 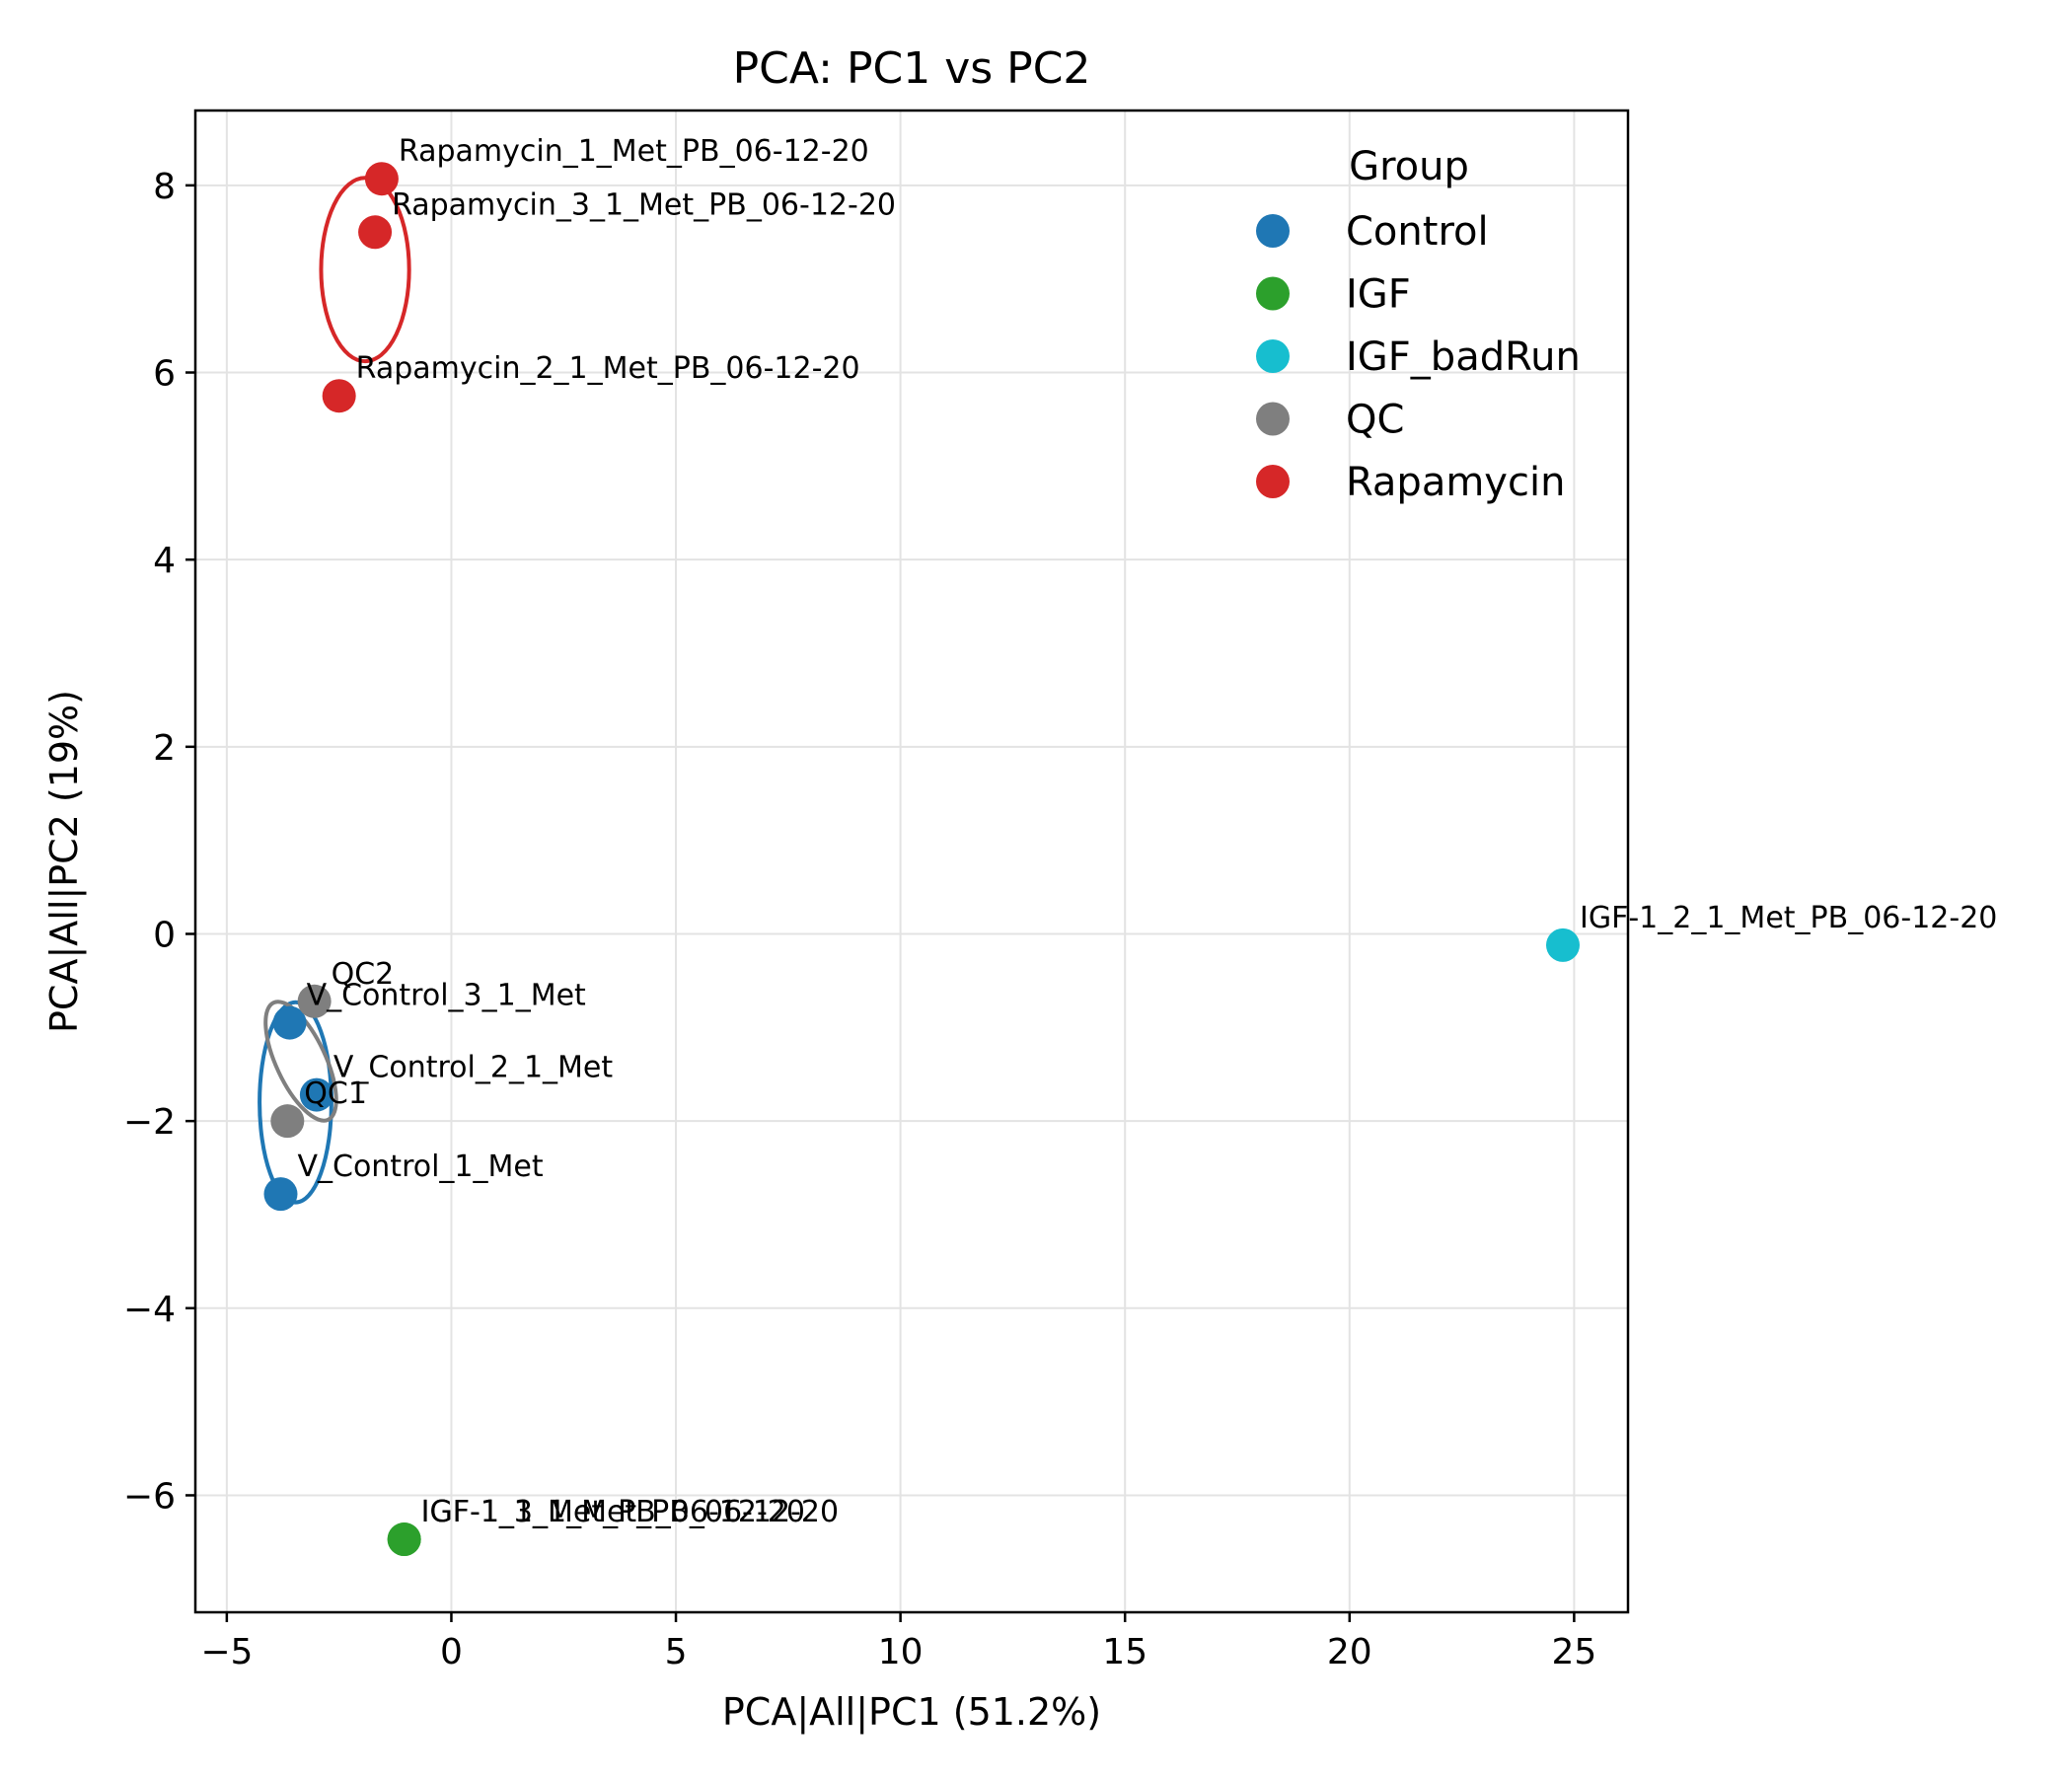 What do you see at coordinates (447, 996) in the screenshot?
I see `point-label: V_Control_3_1_Met` at bounding box center [447, 996].